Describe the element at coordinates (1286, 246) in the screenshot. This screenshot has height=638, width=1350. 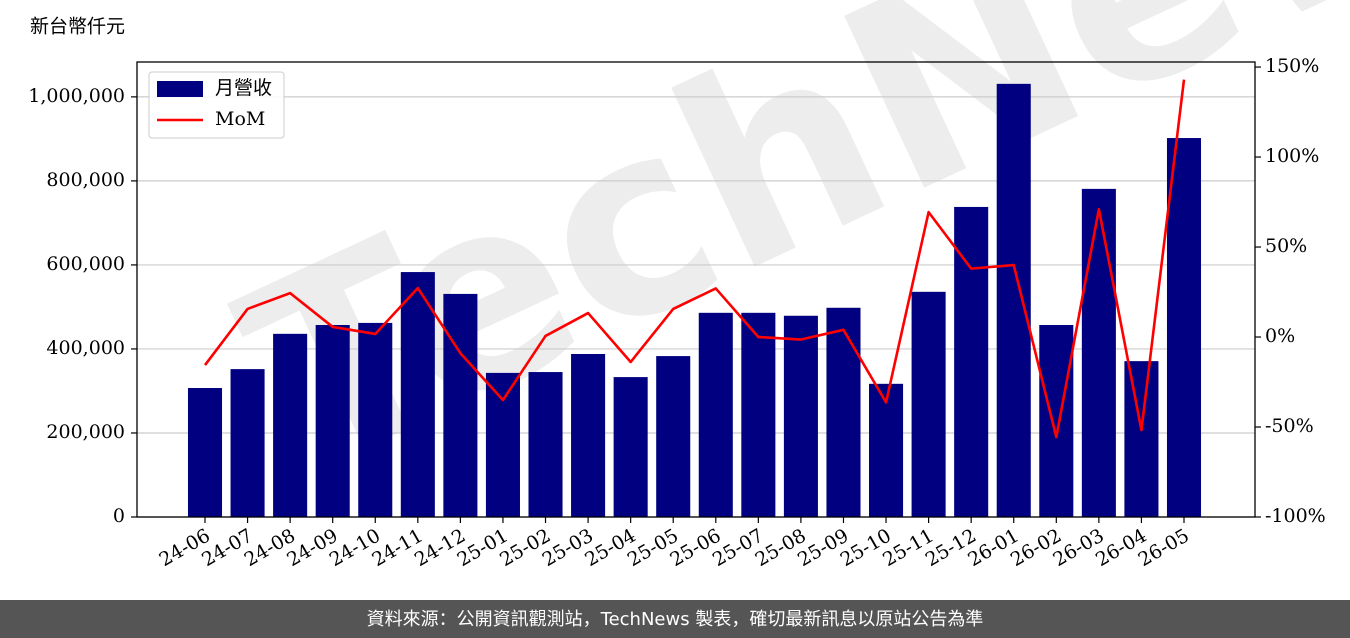
I see `y2-tick-label: 50%` at that location.